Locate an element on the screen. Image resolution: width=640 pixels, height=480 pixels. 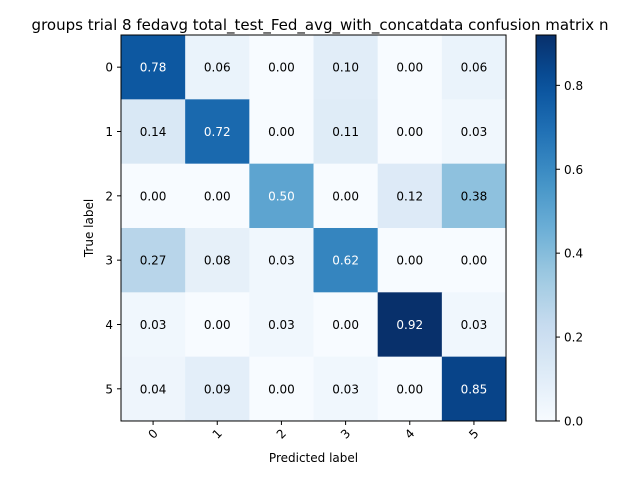
colorbar-tick-label: 0.2 is located at coordinates (573, 338).